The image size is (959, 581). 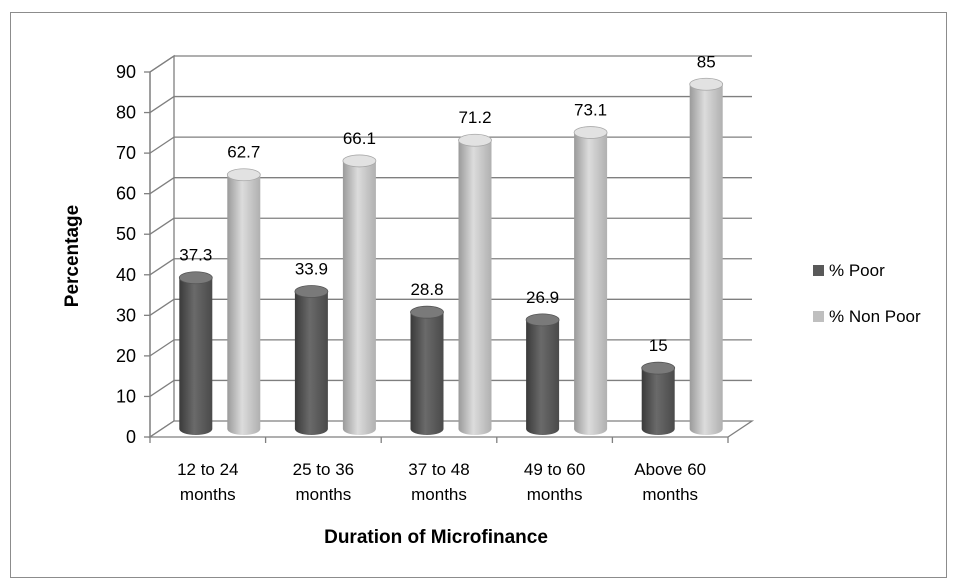 What do you see at coordinates (554, 469) in the screenshot?
I see `x-tick-label: 49 to 60` at bounding box center [554, 469].